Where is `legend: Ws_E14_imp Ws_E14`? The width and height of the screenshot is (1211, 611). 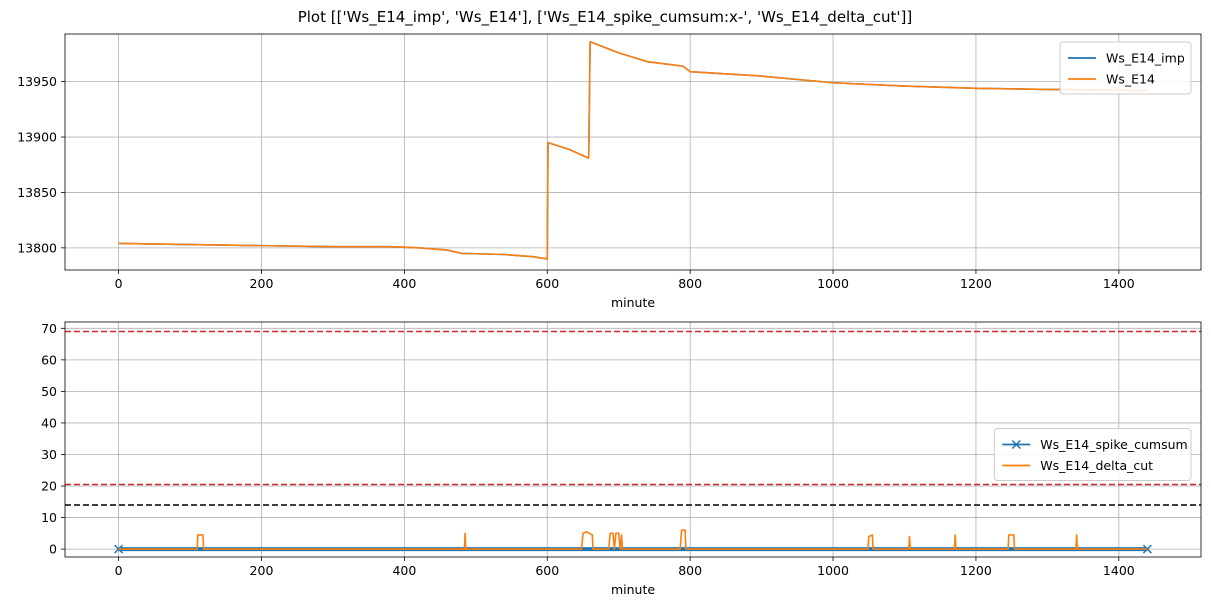
legend: Ws_E14_imp Ws_E14 is located at coordinates (1125, 68).